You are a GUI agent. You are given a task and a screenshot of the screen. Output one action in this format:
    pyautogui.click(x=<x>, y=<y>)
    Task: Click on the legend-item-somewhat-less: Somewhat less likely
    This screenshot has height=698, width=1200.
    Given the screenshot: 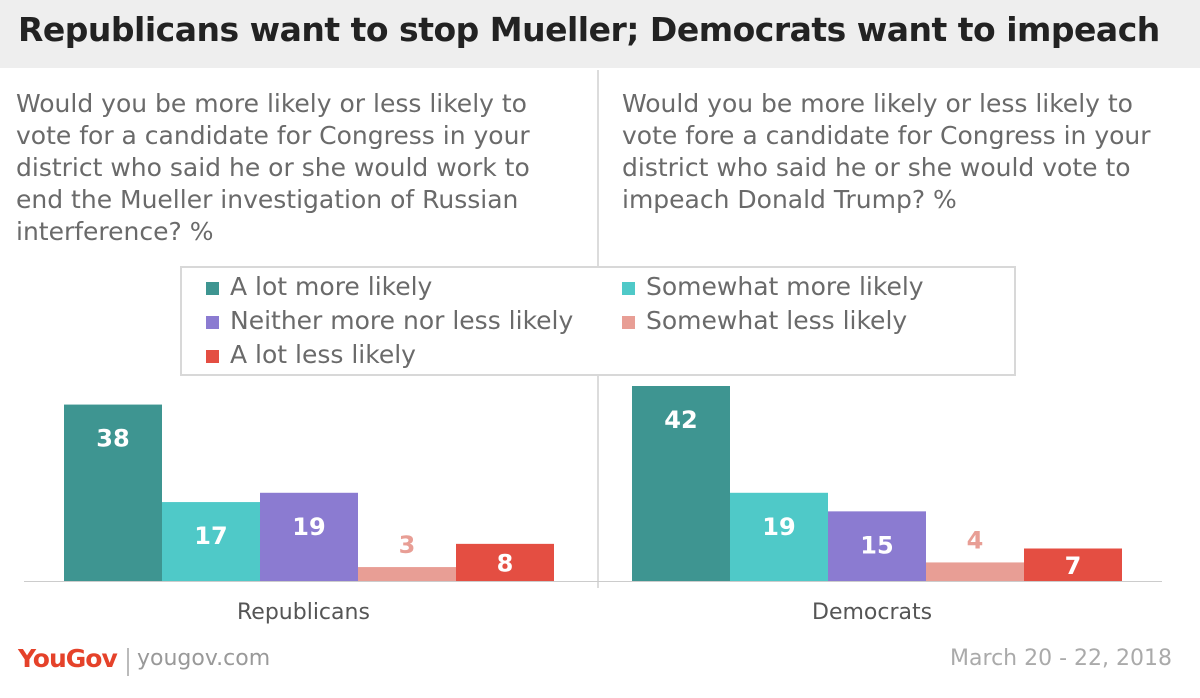 What is the action you would take?
    pyautogui.click(x=764, y=321)
    